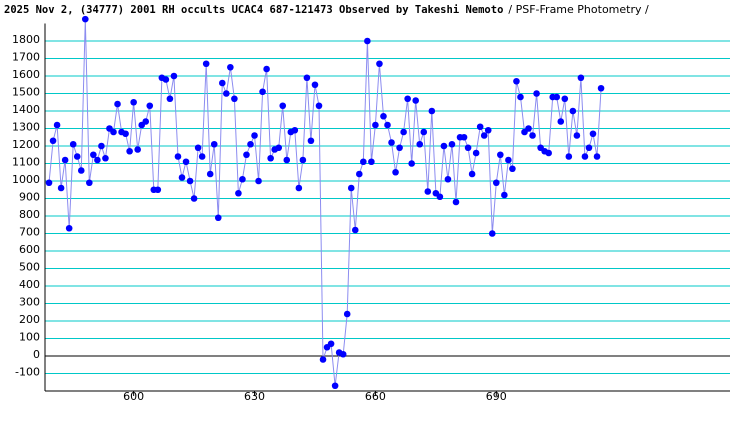 This screenshot has width=740, height=425. What do you see at coordinates (496, 396) in the screenshot?
I see `x-tick-label: 690` at bounding box center [496, 396].